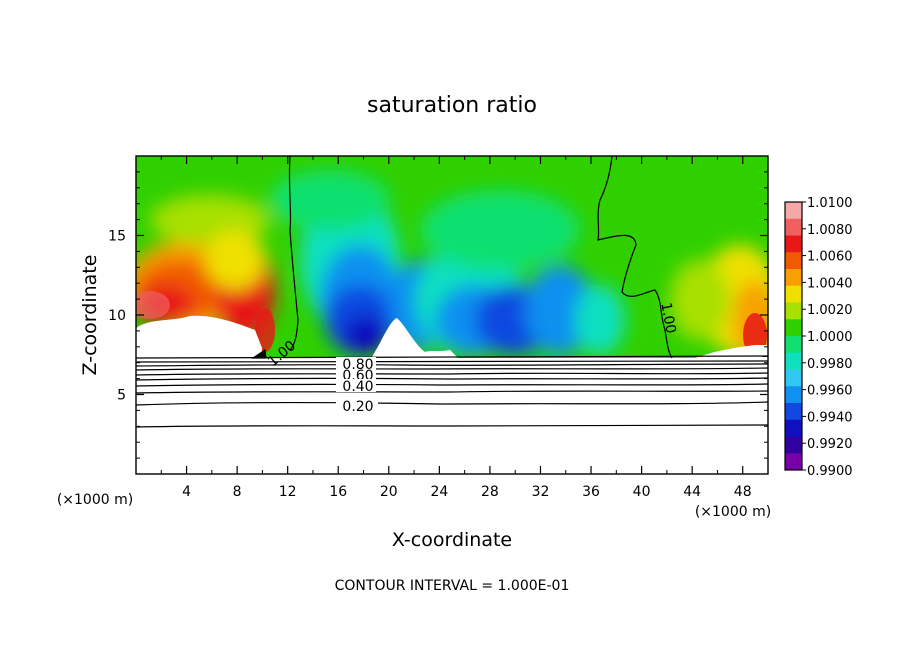  Describe the element at coordinates (743, 492) in the screenshot. I see `x-tick-label: 48` at that location.